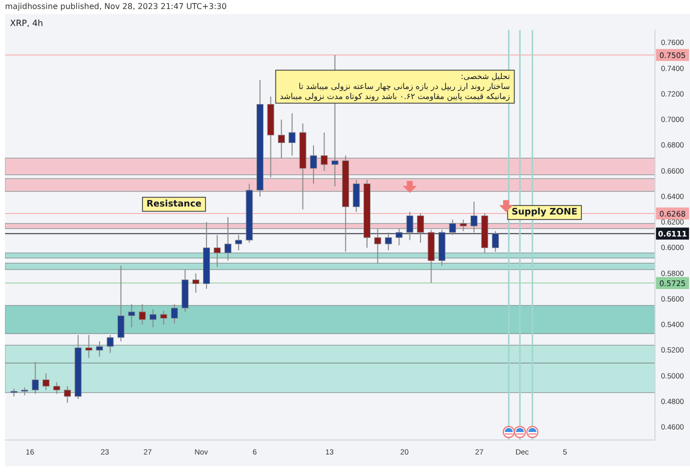  What do you see at coordinates (116, 6) in the screenshot?
I see `chart-subtitle: majidhossine published, Nov 28, 2023 21:47 UTC+3:30` at bounding box center [116, 6].